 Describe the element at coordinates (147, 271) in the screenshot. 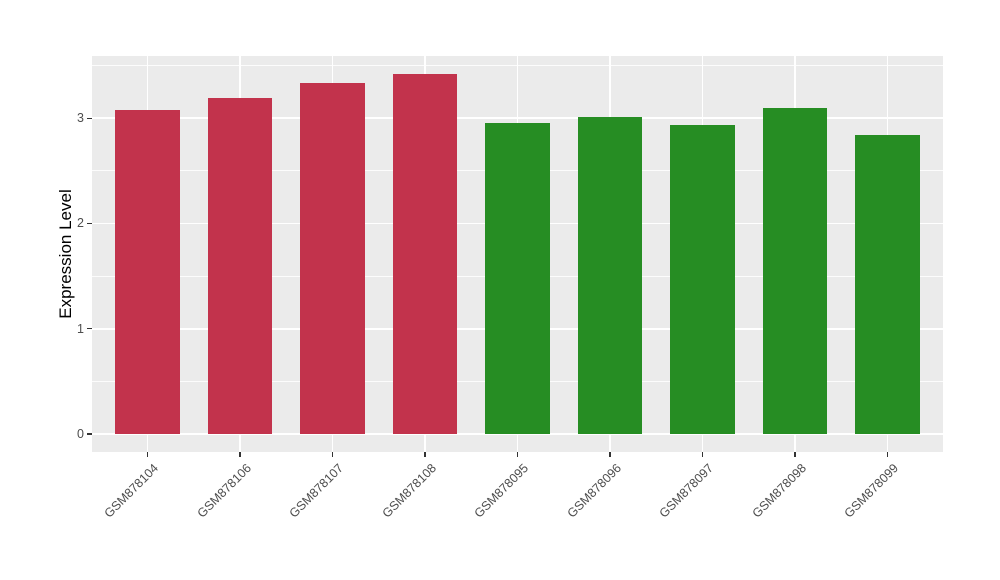

I see `bar-GSM878104` at that location.